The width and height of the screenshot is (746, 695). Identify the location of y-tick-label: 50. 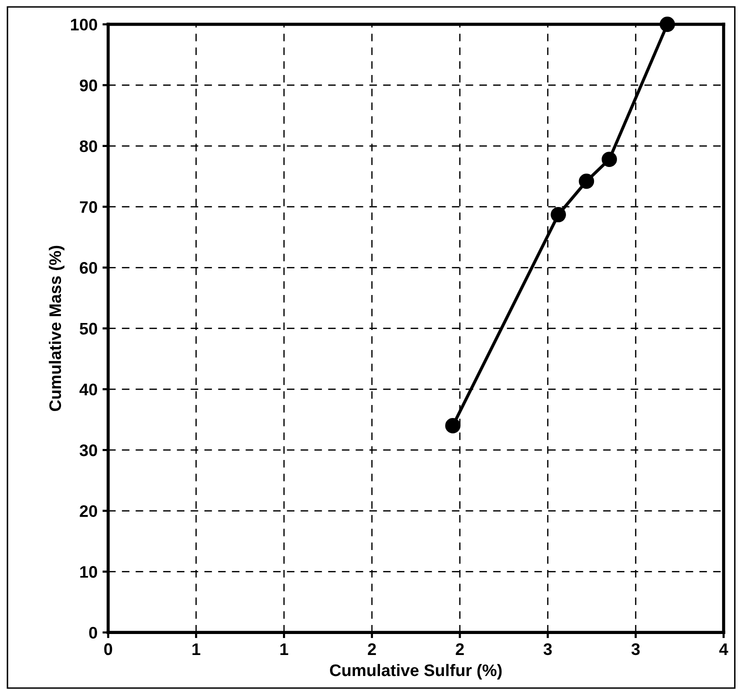
(89, 328).